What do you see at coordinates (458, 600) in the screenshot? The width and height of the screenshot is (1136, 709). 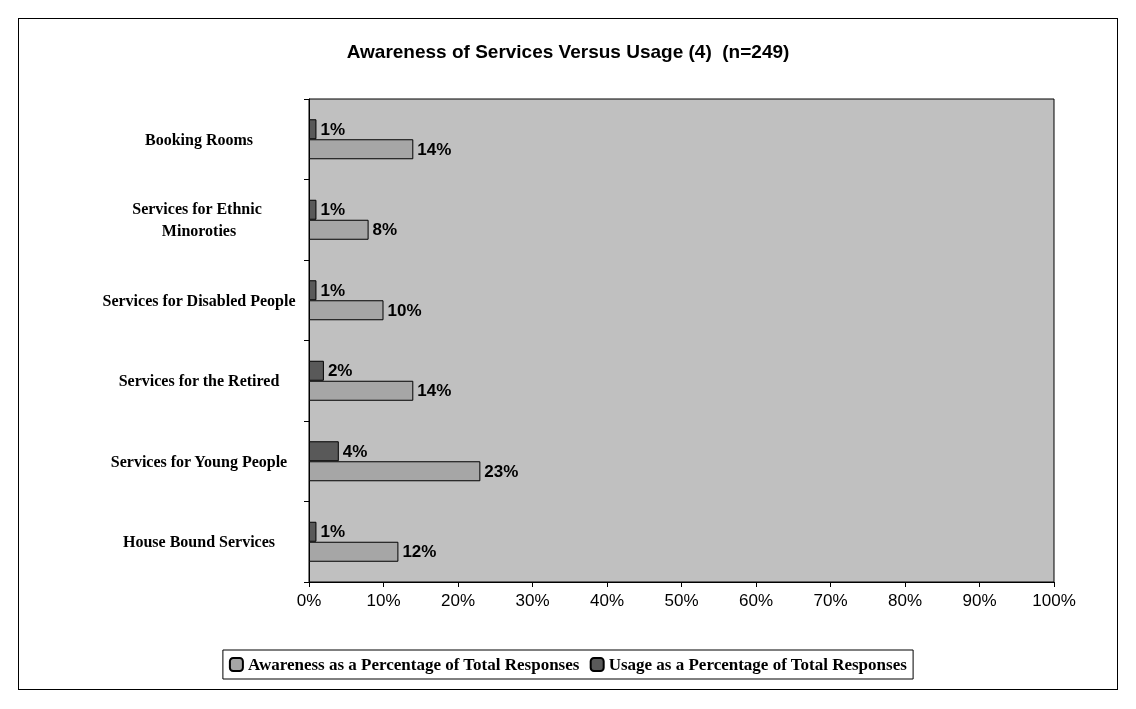 I see `x-tick-label: 20%` at bounding box center [458, 600].